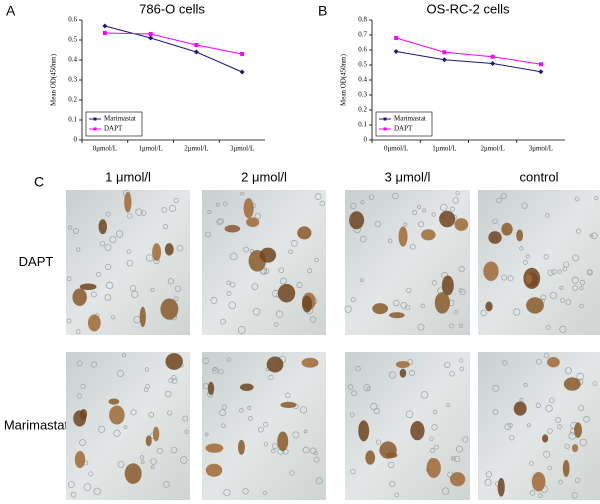 This screenshot has width=600, height=504. I want to click on chart-title: OS-RC-2 cells, so click(468, 8).